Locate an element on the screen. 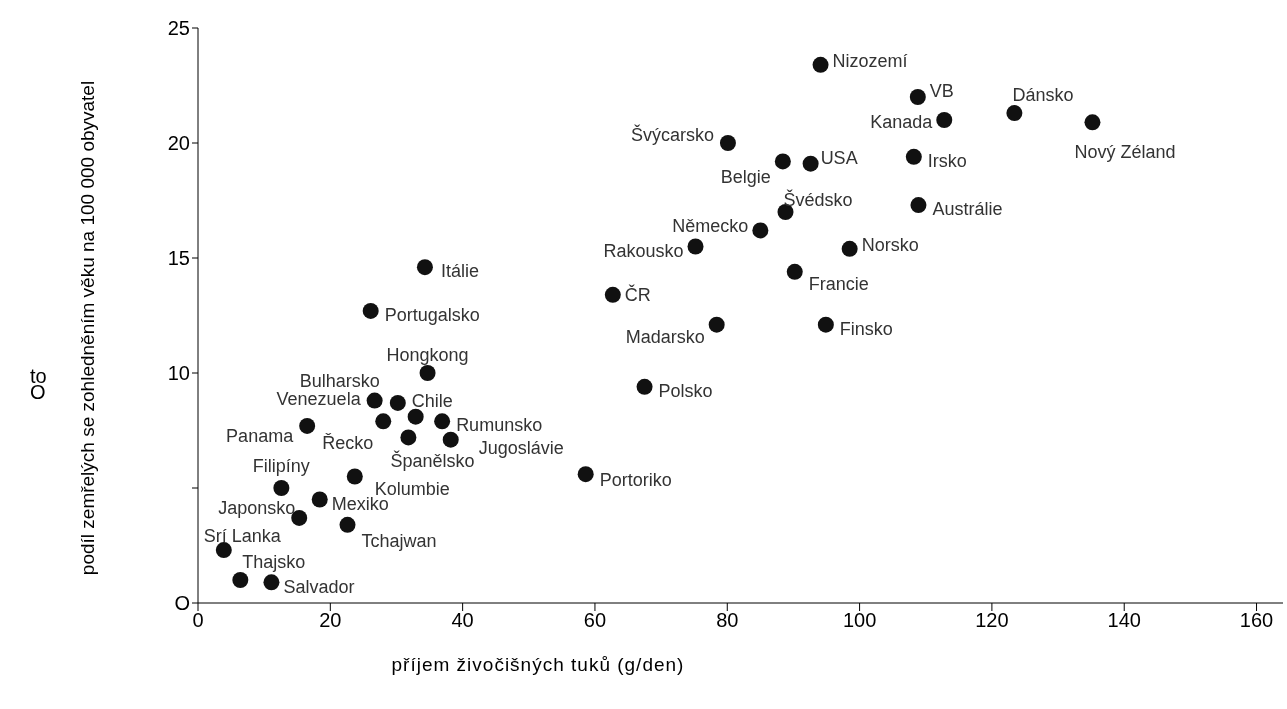  annotation: Hongkong is located at coordinates (427, 355).